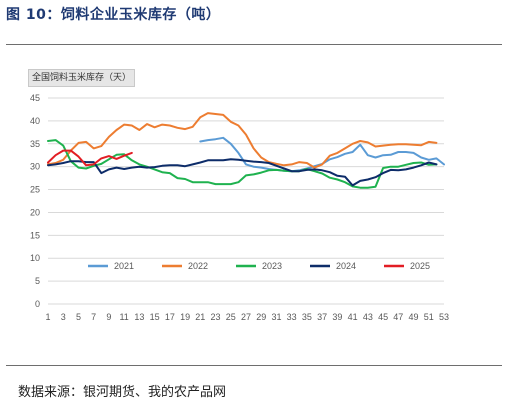 This screenshot has height=412, width=508. What do you see at coordinates (272, 266) in the screenshot?
I see `legend-label-2023: 2023` at bounding box center [272, 266].